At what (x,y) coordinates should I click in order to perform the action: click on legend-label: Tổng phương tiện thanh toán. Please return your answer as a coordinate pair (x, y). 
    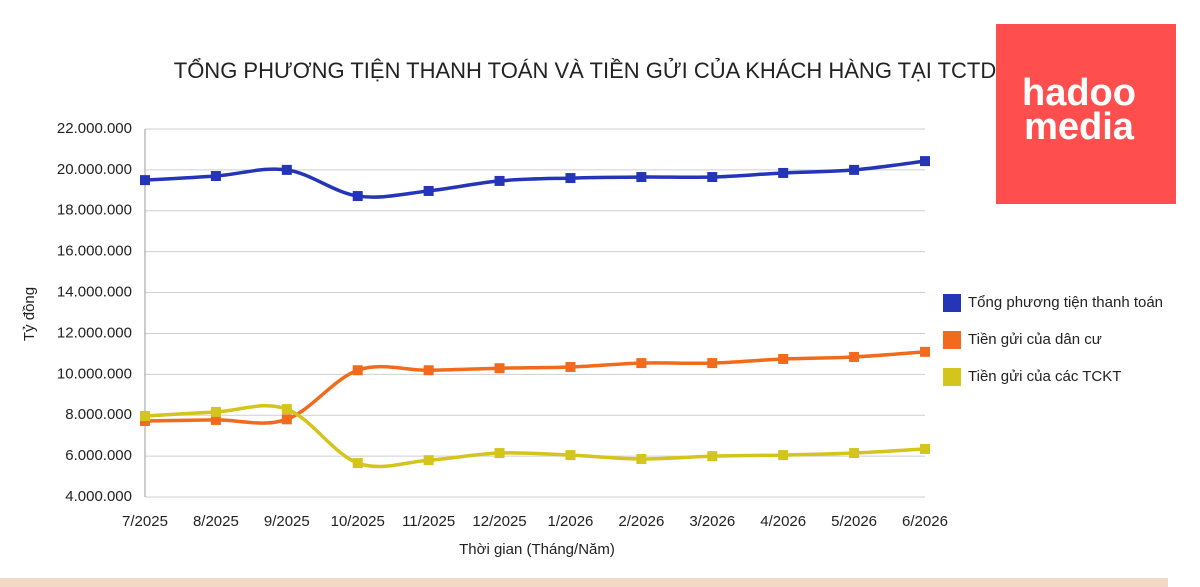
    Looking at the image, I should click on (1065, 302).